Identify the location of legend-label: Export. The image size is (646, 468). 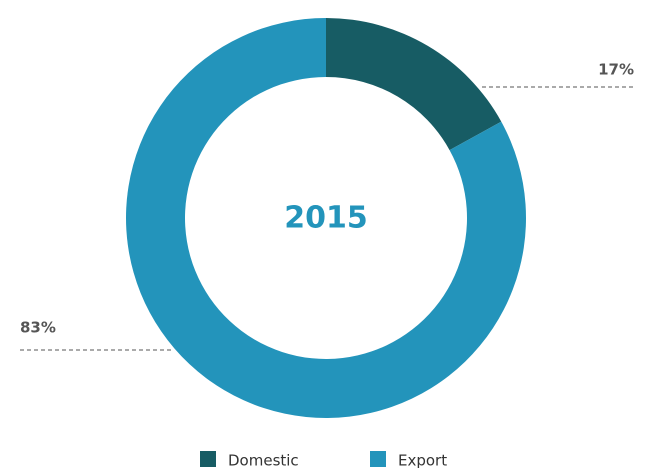
(422, 460).